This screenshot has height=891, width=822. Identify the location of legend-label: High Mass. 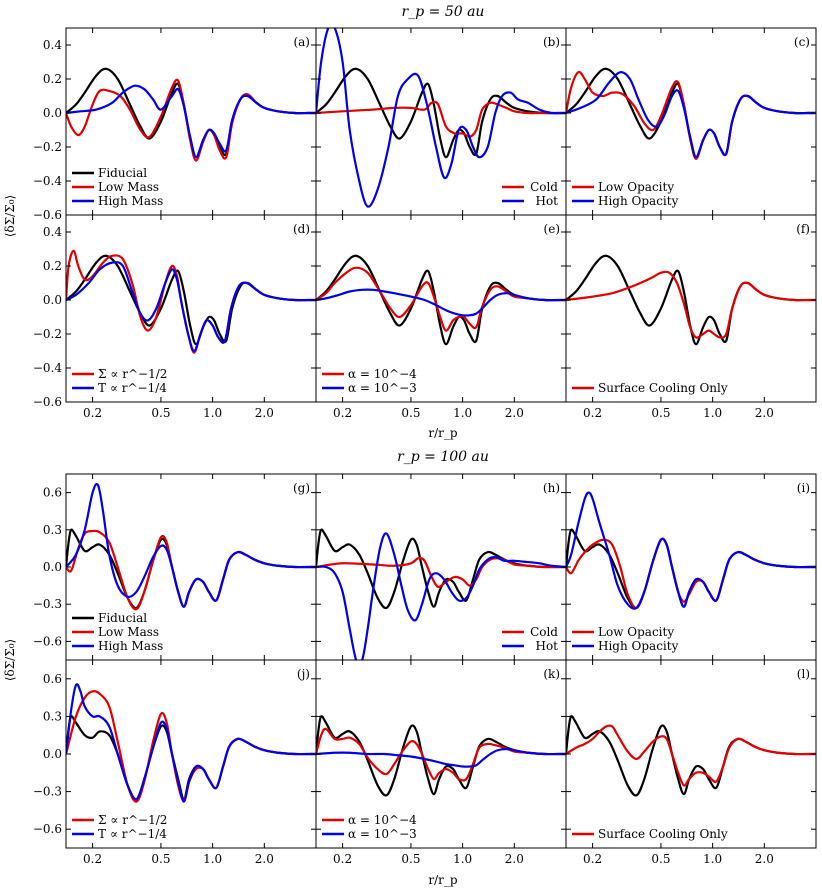
(130, 201).